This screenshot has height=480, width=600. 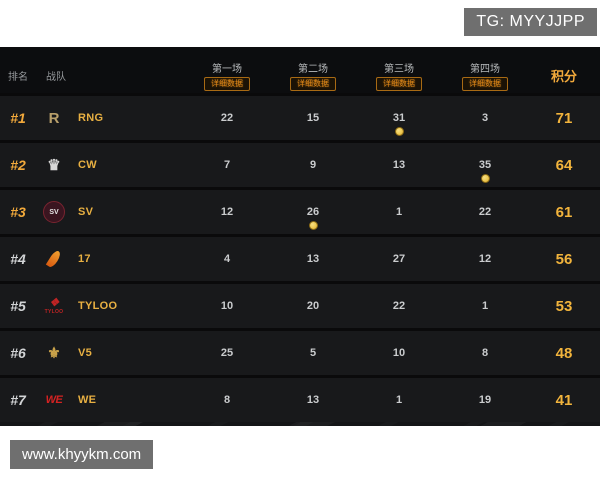 What do you see at coordinates (87, 165) in the screenshot?
I see `team-name: CW` at bounding box center [87, 165].